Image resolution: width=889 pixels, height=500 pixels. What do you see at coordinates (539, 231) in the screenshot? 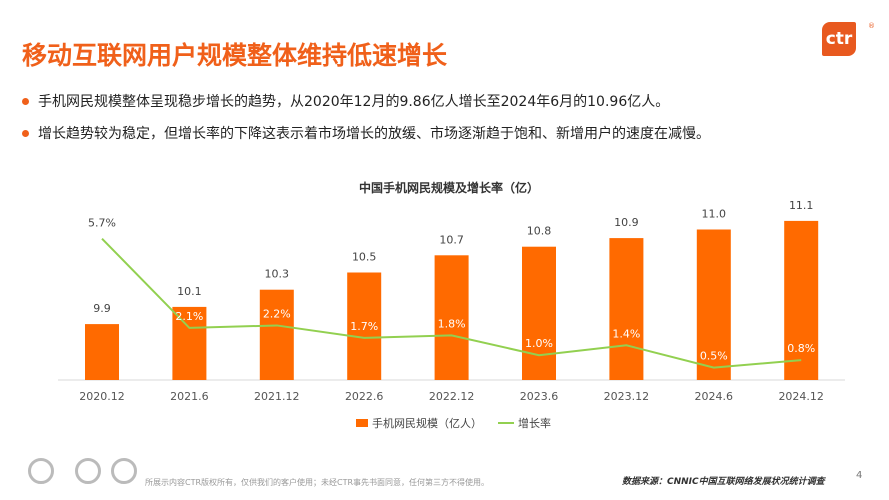
I see `bar-value-label: 10.8` at bounding box center [539, 231].